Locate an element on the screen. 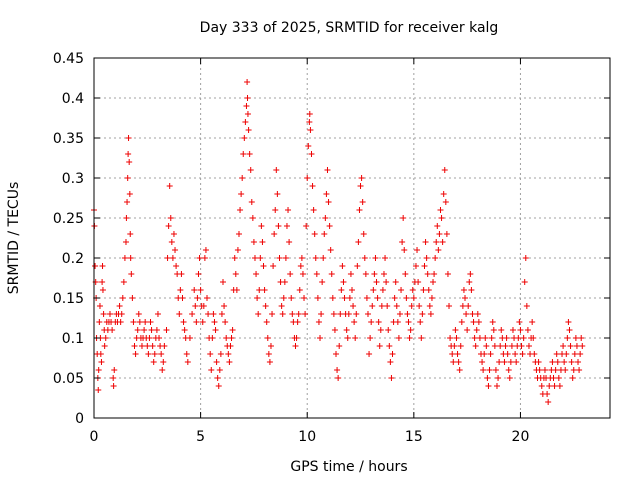 The height and width of the screenshot is (480, 640). y-tick-label: 0.3 is located at coordinates (73, 179).